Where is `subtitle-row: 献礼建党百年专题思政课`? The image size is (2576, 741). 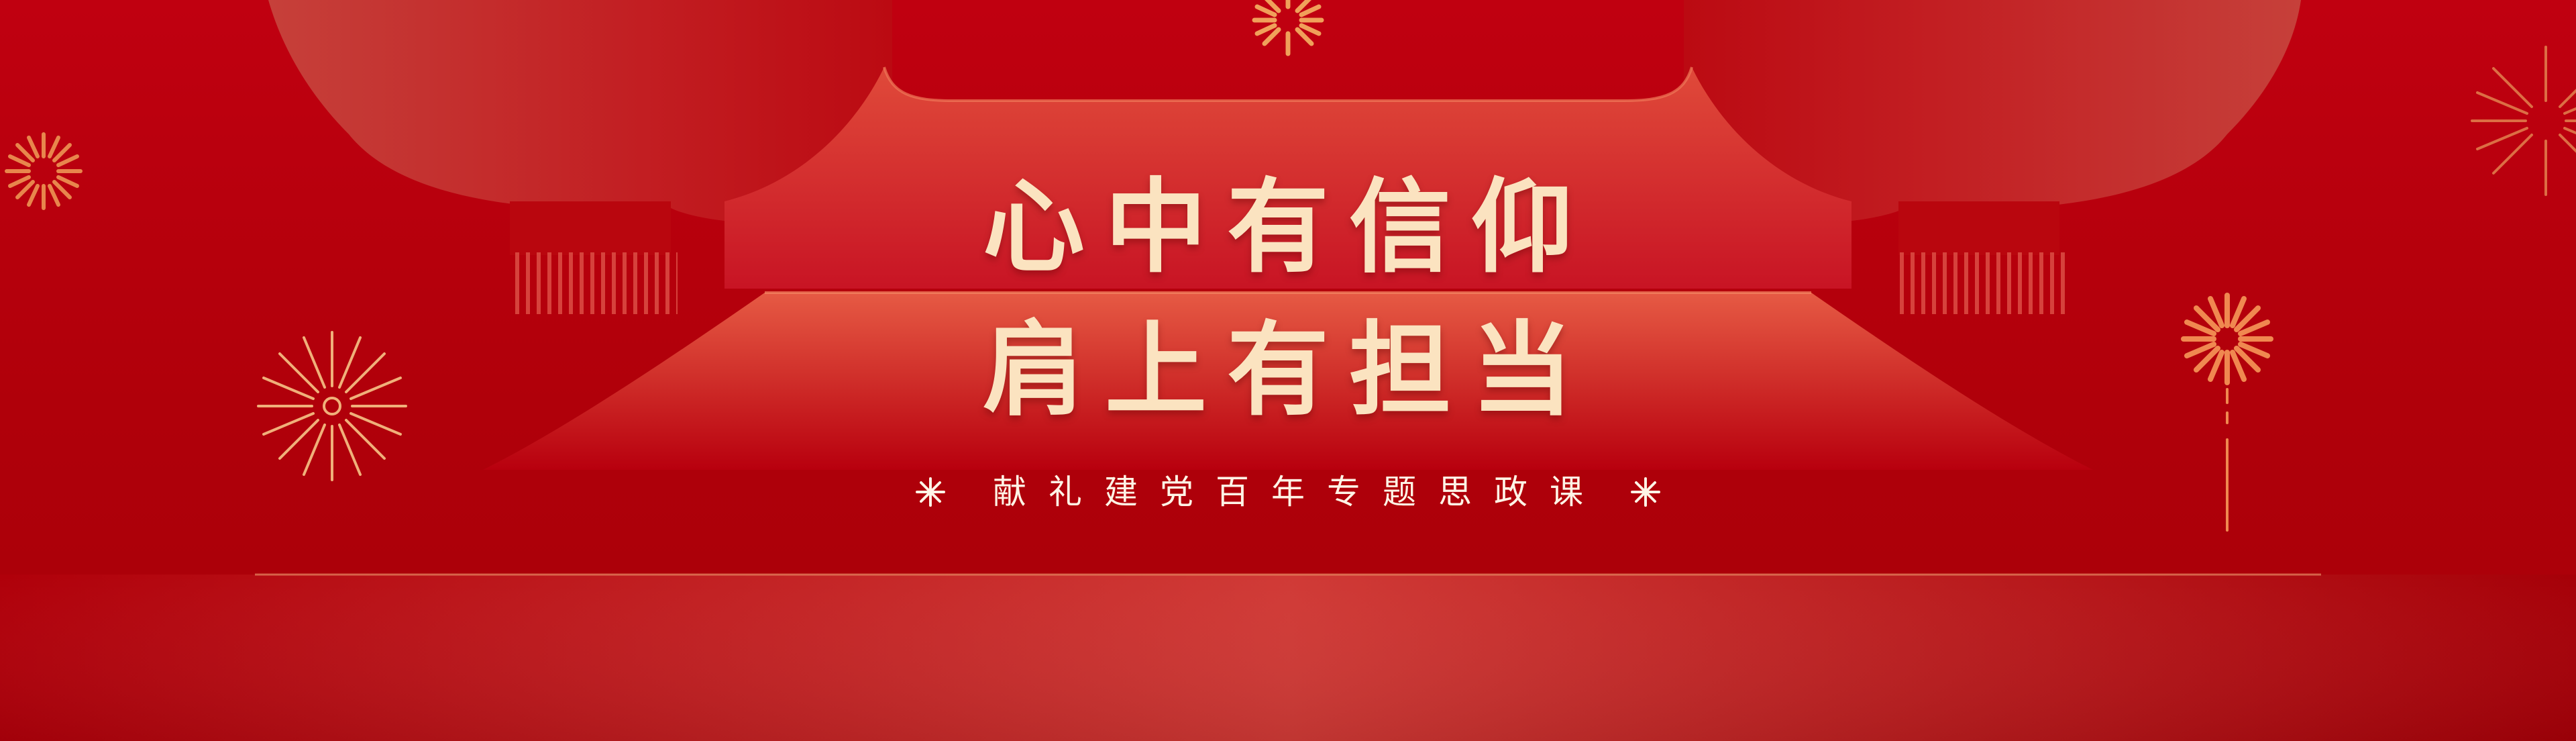 subtitle-row: 献礼建党百年专题思政课 is located at coordinates (1288, 492).